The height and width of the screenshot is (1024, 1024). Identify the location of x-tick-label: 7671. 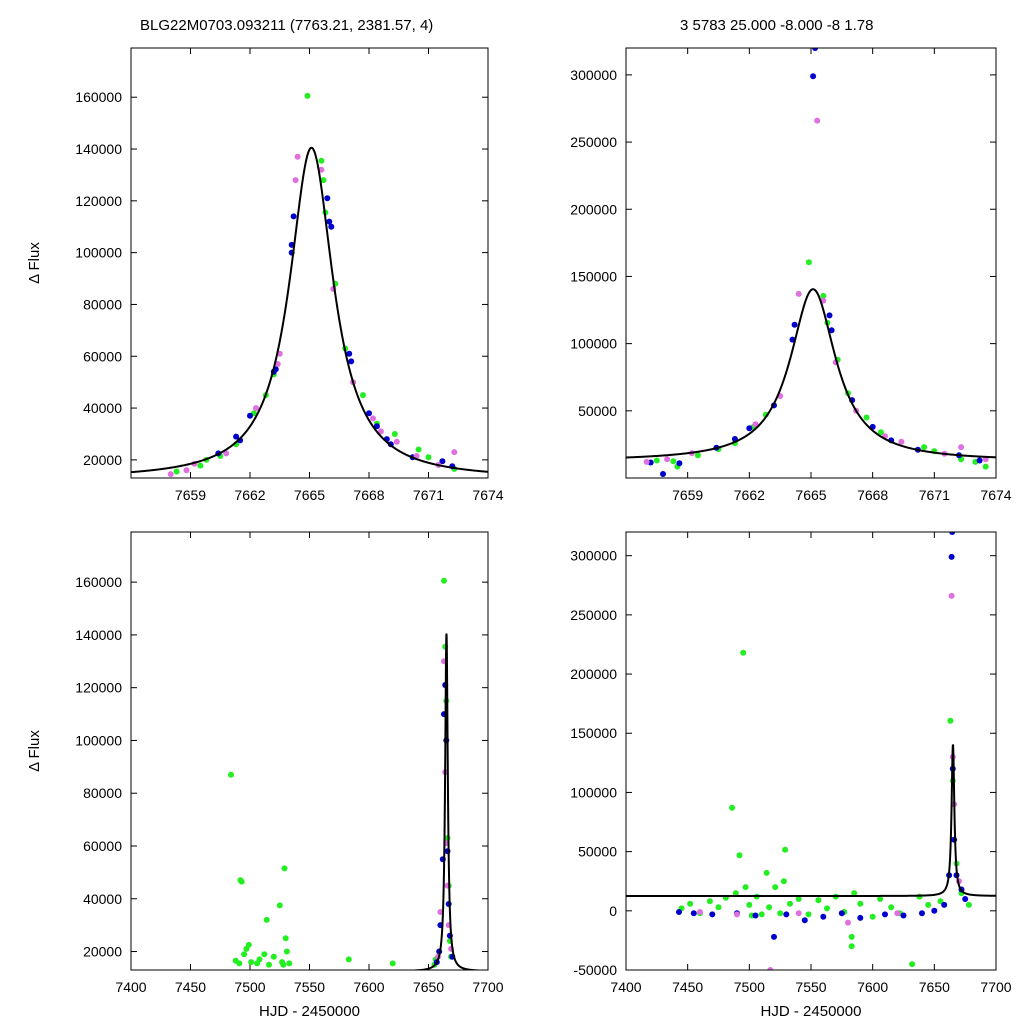
(428, 495).